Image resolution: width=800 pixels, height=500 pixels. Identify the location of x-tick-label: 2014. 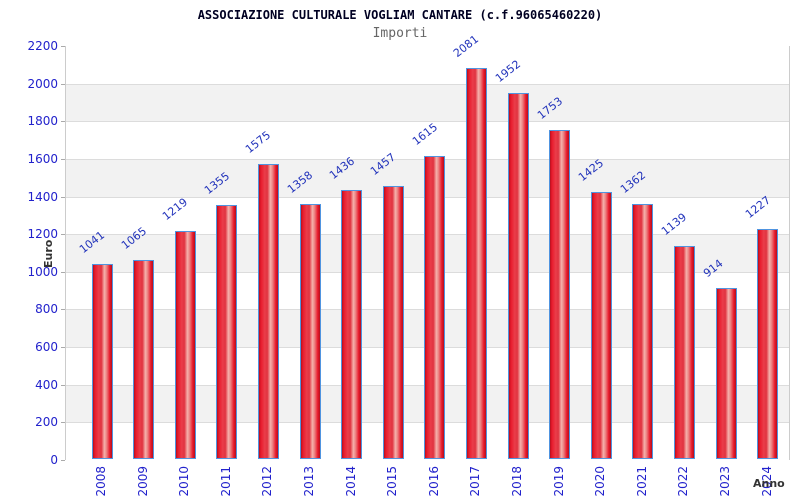
(350, 481).